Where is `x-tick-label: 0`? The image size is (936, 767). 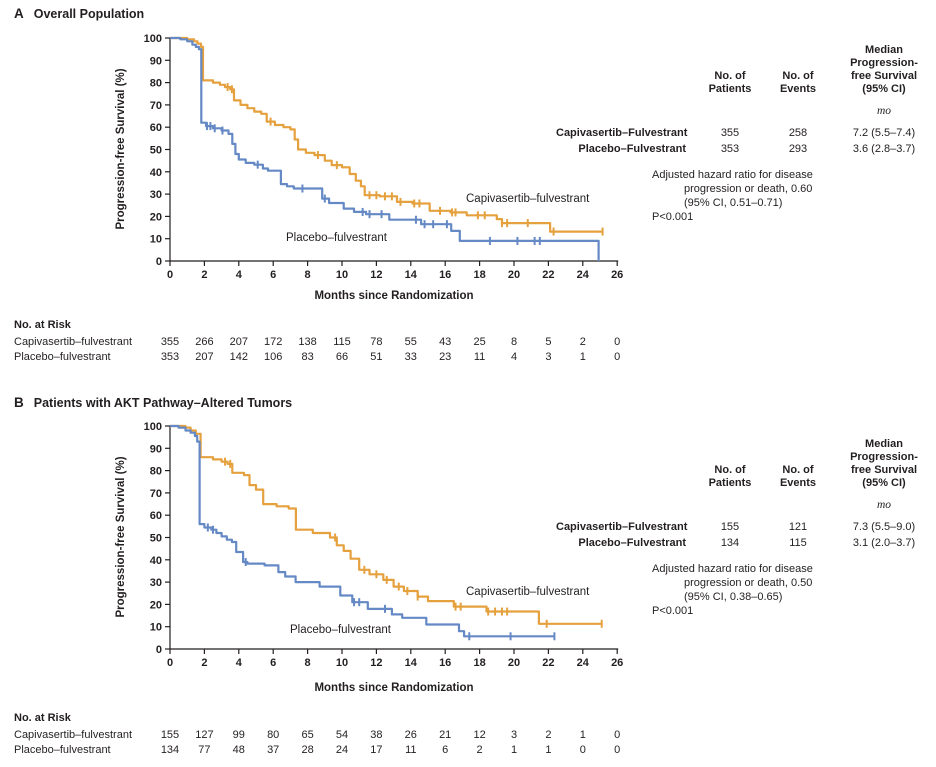 x-tick-label: 0 is located at coordinates (170, 663).